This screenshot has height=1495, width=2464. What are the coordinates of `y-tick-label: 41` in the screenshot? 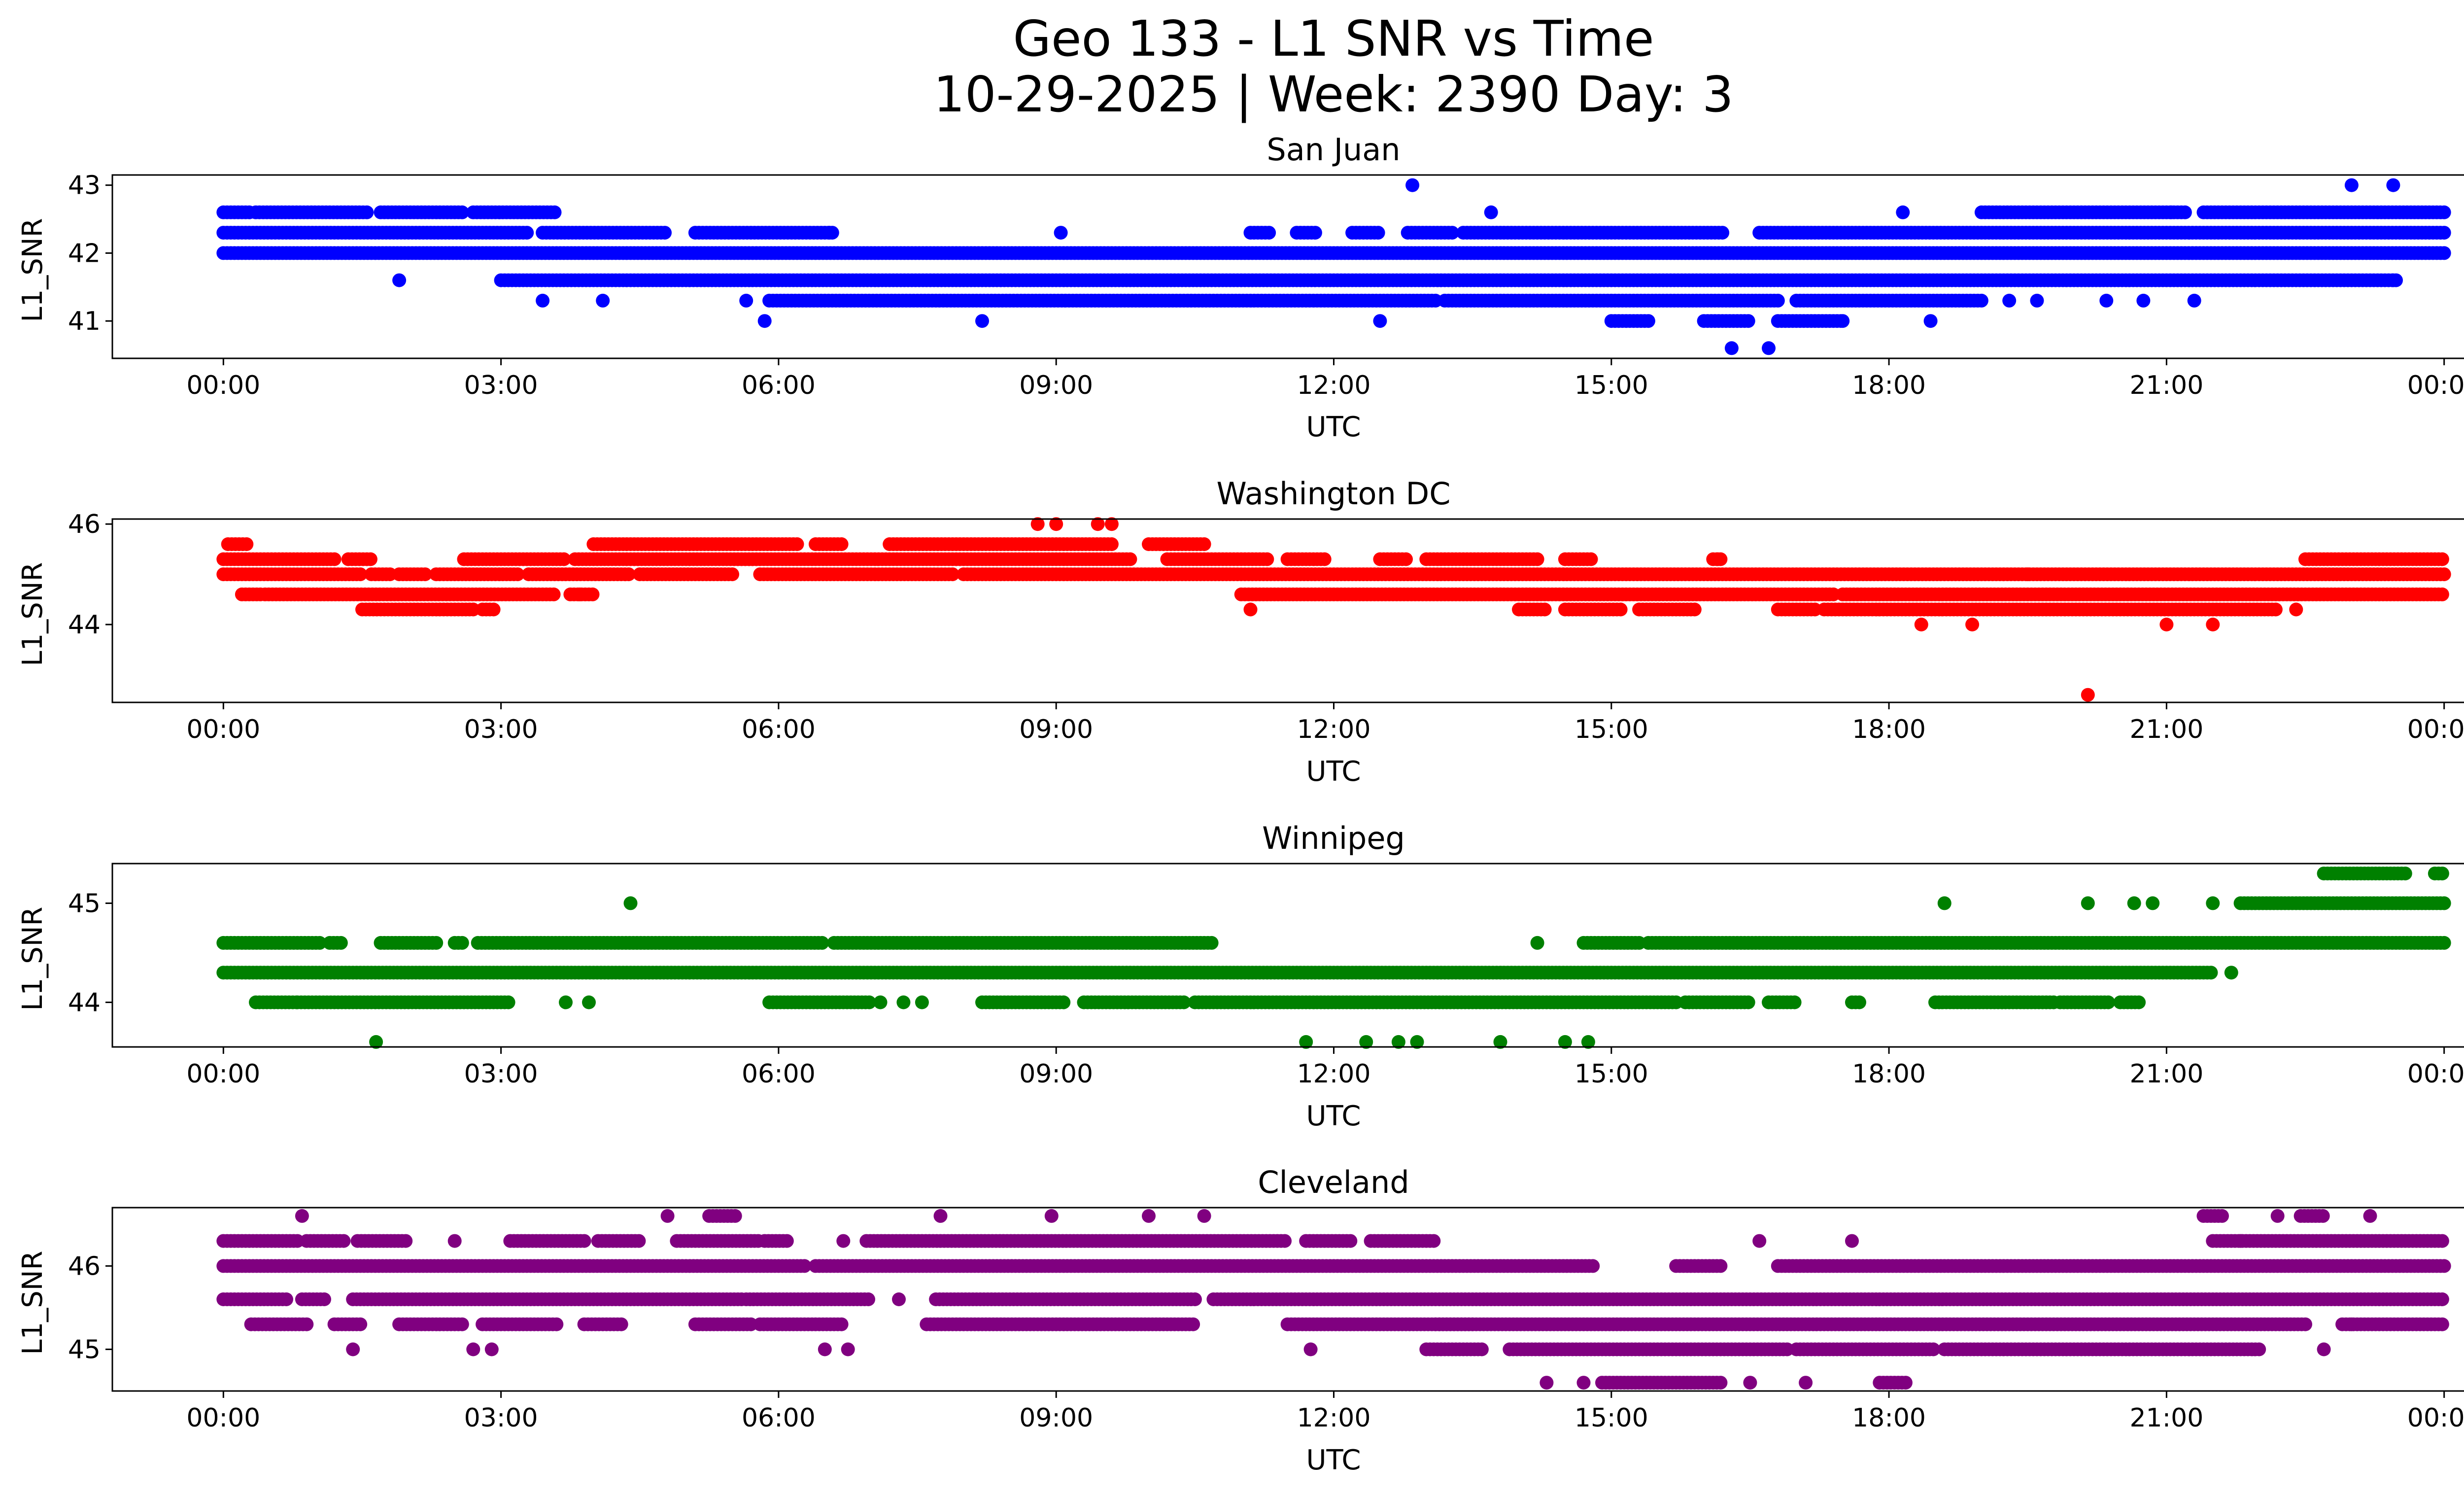 It's located at (84, 321).